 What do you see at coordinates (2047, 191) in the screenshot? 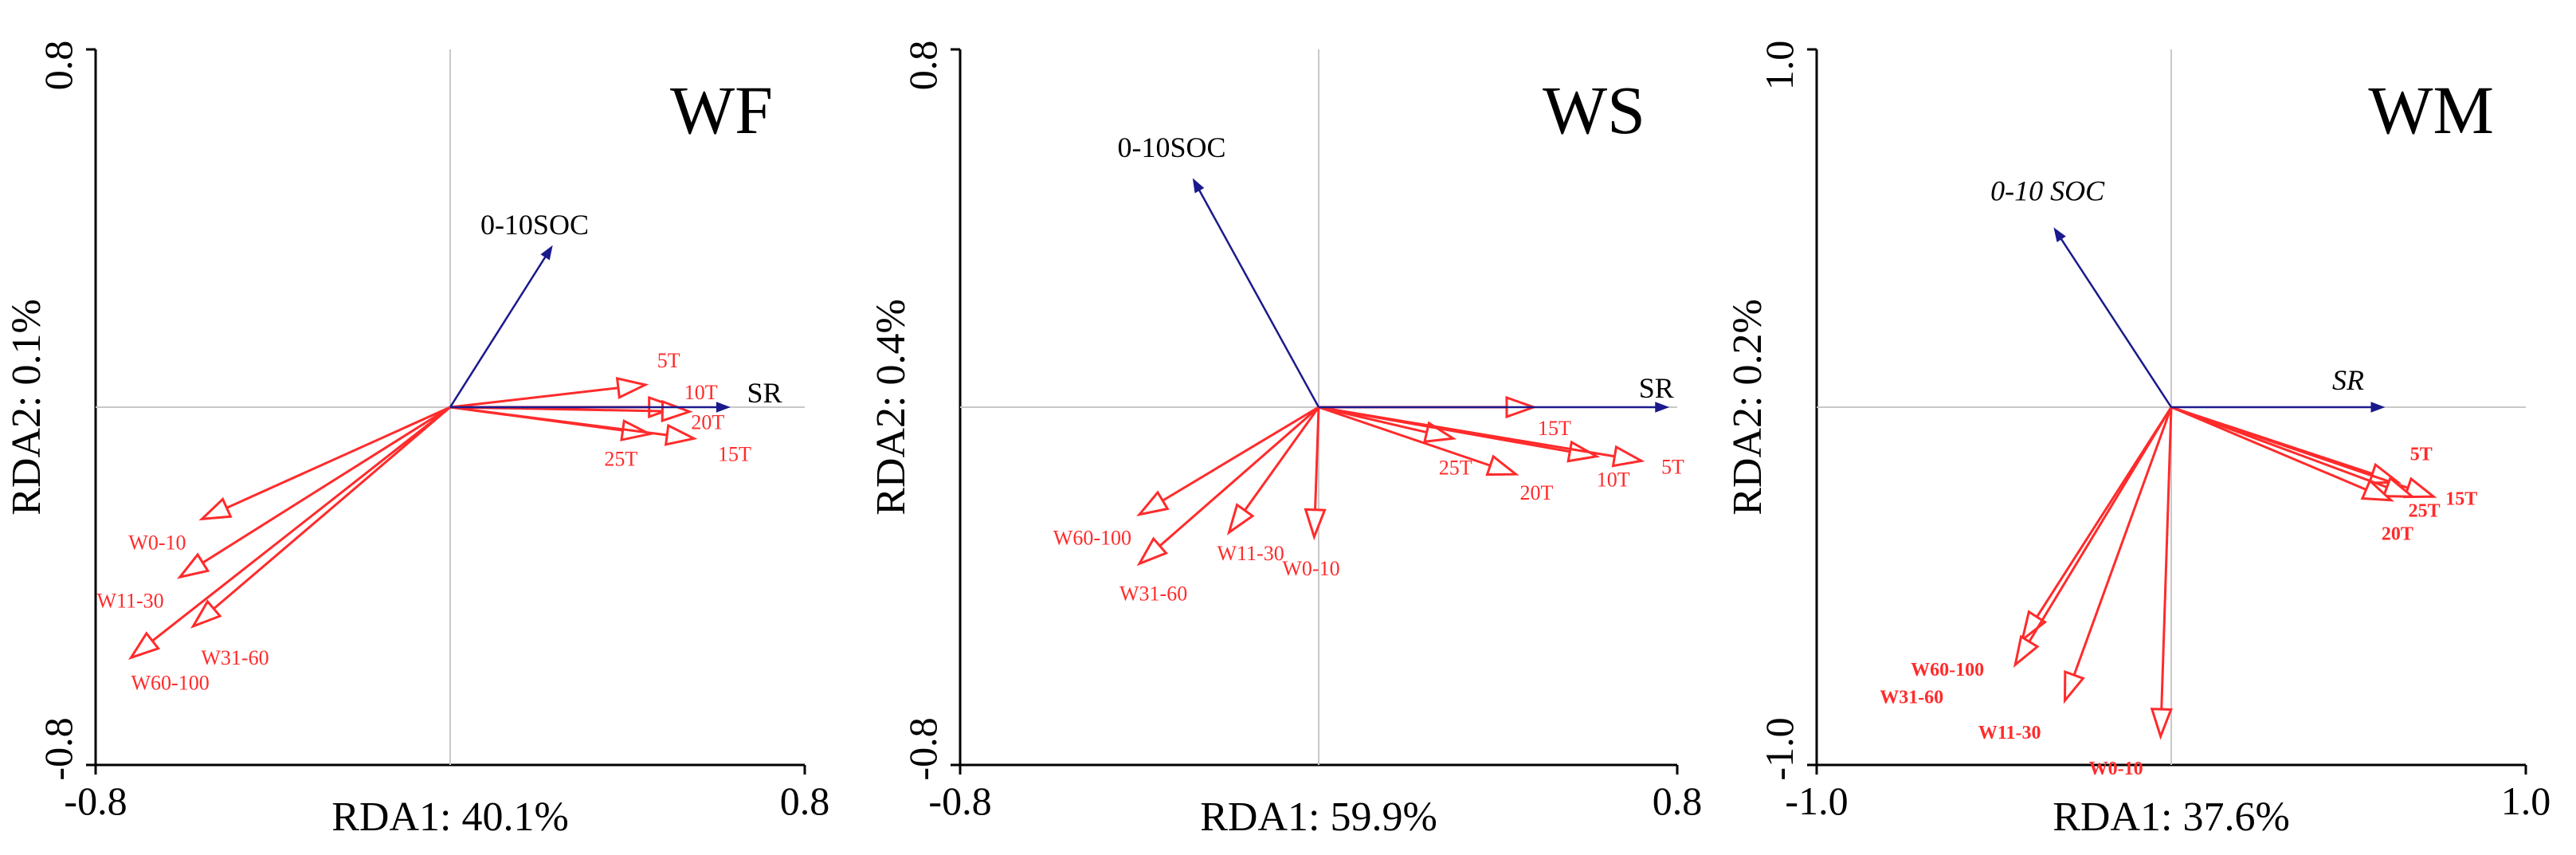
I see `env-vector-label: 0-10 SOC` at bounding box center [2047, 191].